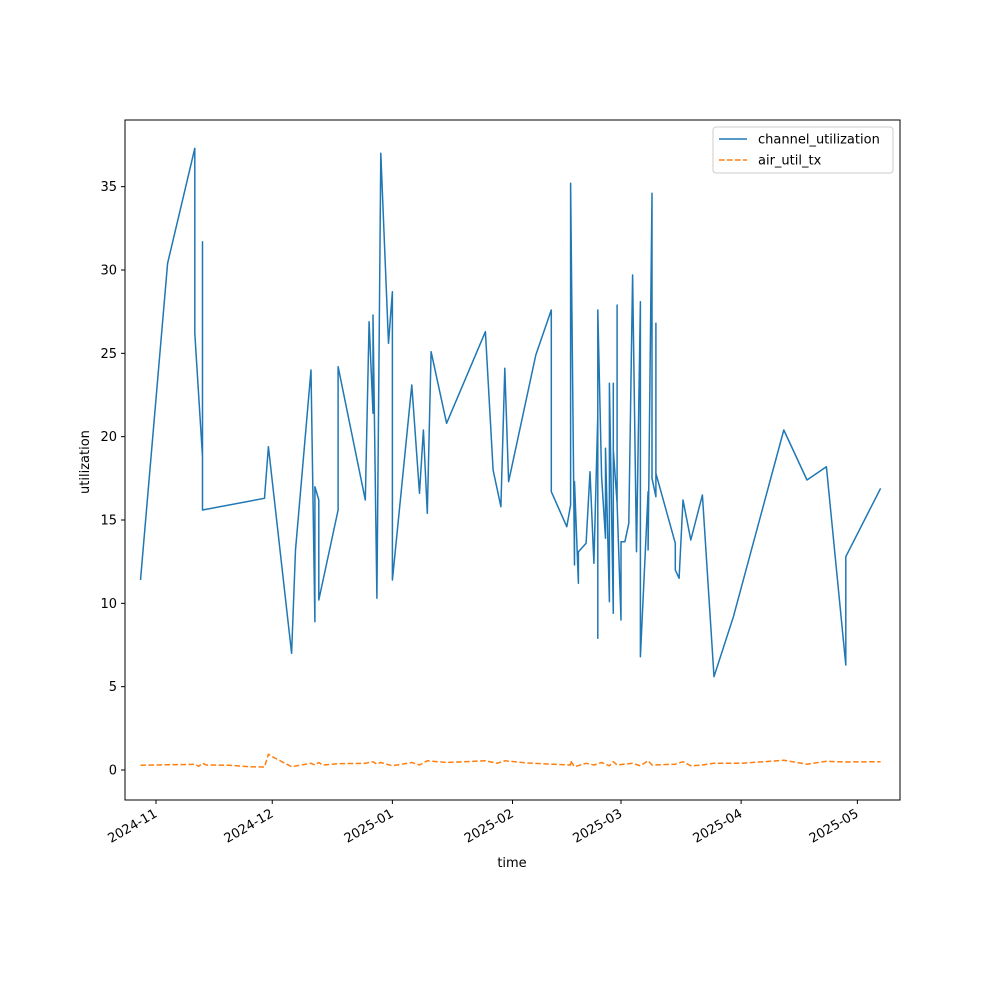 Image resolution: width=1000 pixels, height=1000 pixels. Describe the element at coordinates (85, 462) in the screenshot. I see `y-axis-label: utilization` at that location.